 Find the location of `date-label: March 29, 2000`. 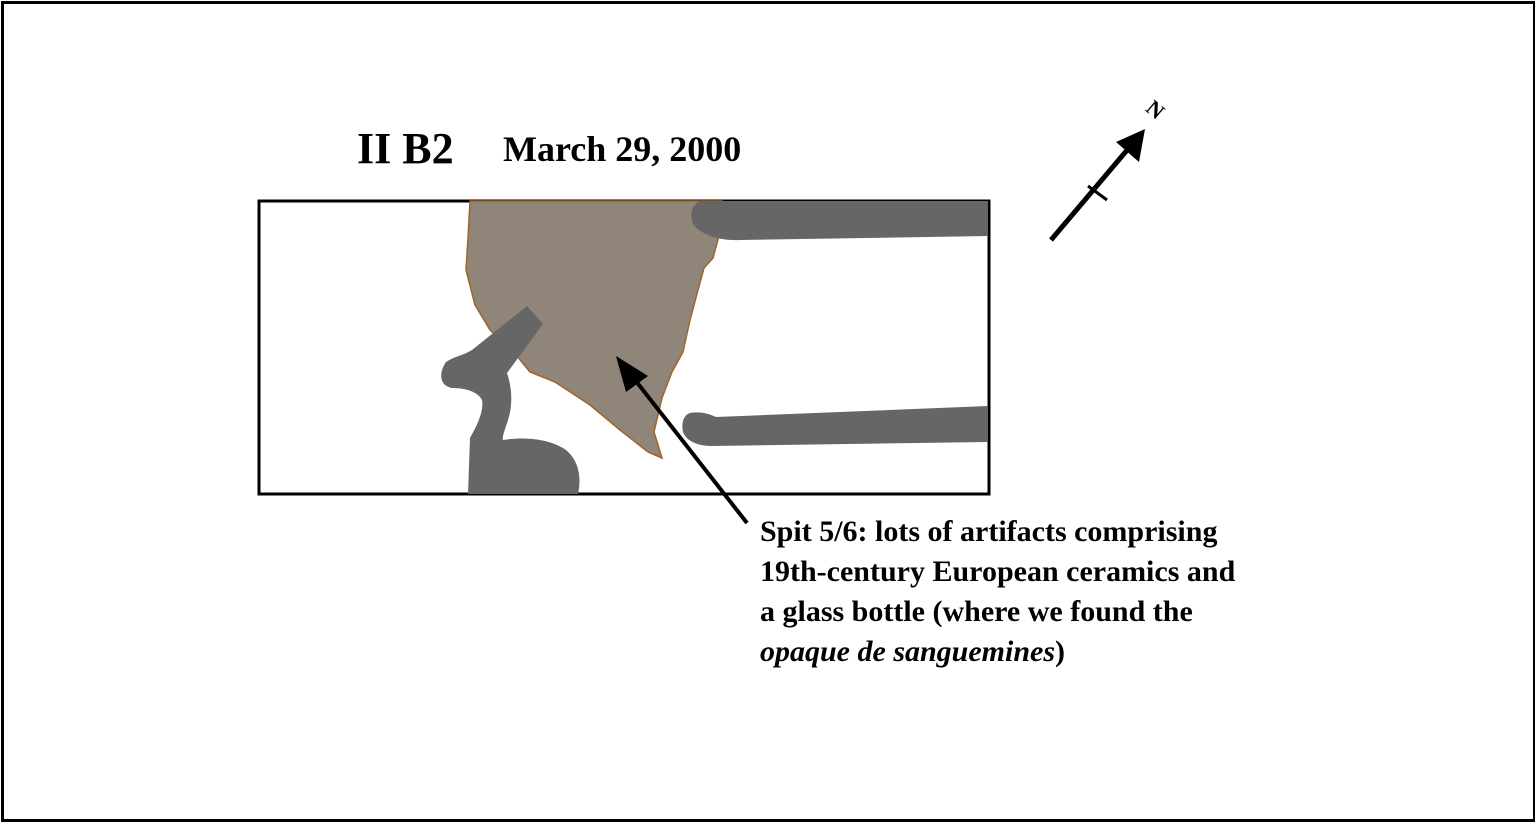

date-label: March 29, 2000 is located at coordinates (622, 149).